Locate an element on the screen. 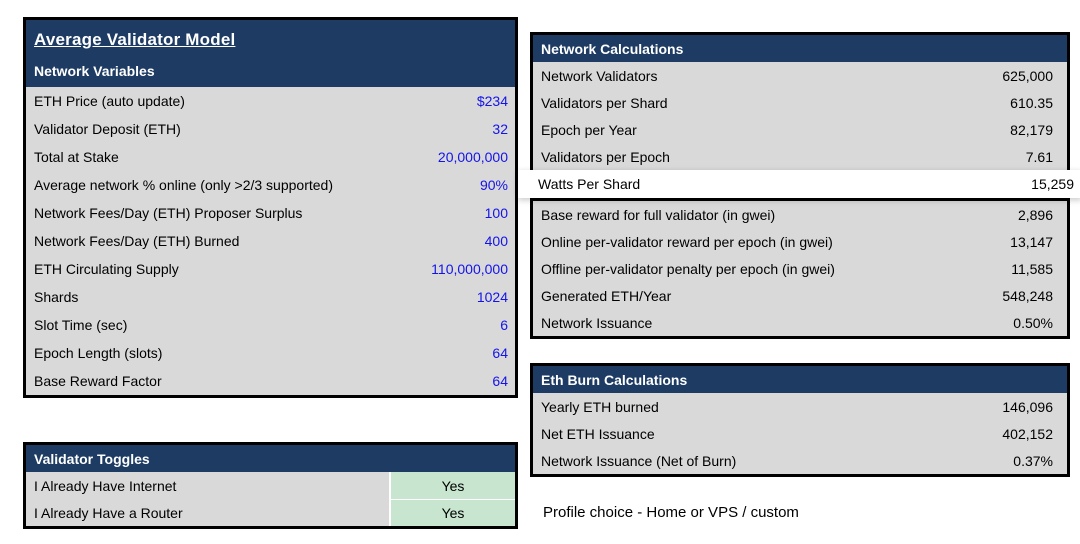 Image resolution: width=1080 pixels, height=544 pixels. row-value: 610.35 is located at coordinates (1031, 102).